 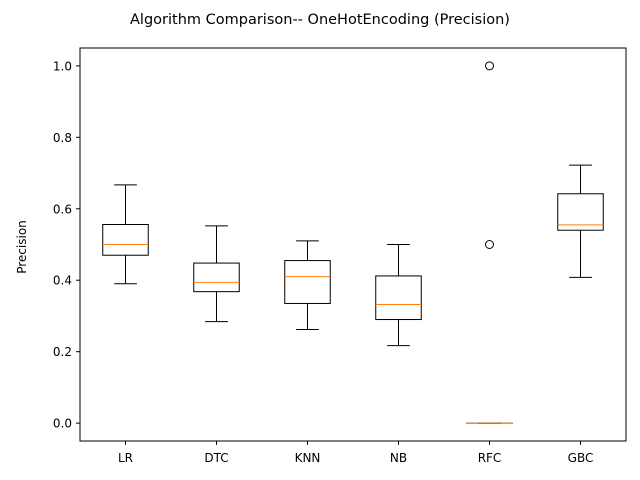 What do you see at coordinates (216, 458) in the screenshot?
I see `x-tick-label: DTC` at bounding box center [216, 458].